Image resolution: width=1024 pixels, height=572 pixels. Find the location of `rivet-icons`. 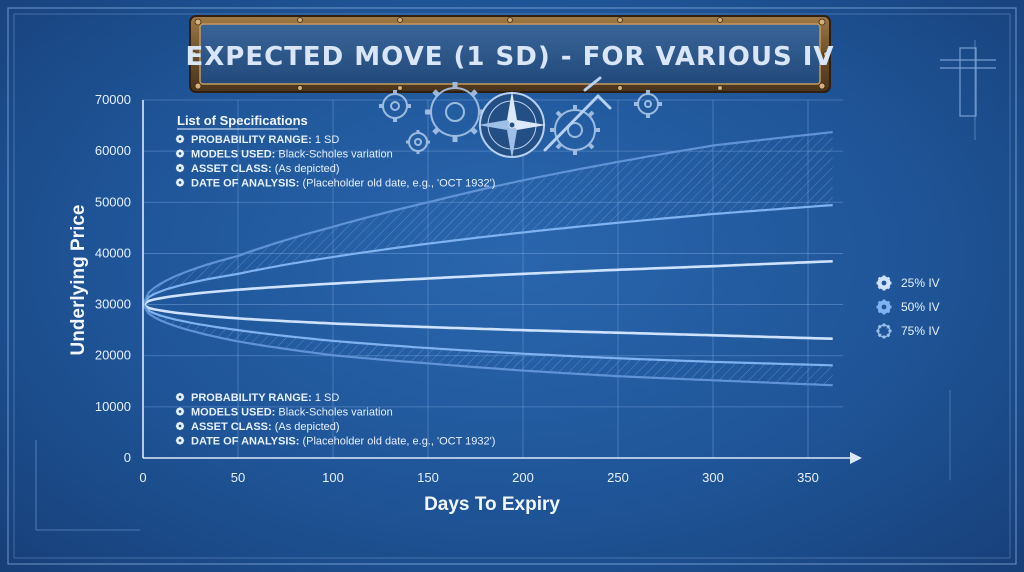

rivet-icons is located at coordinates (510, 54).